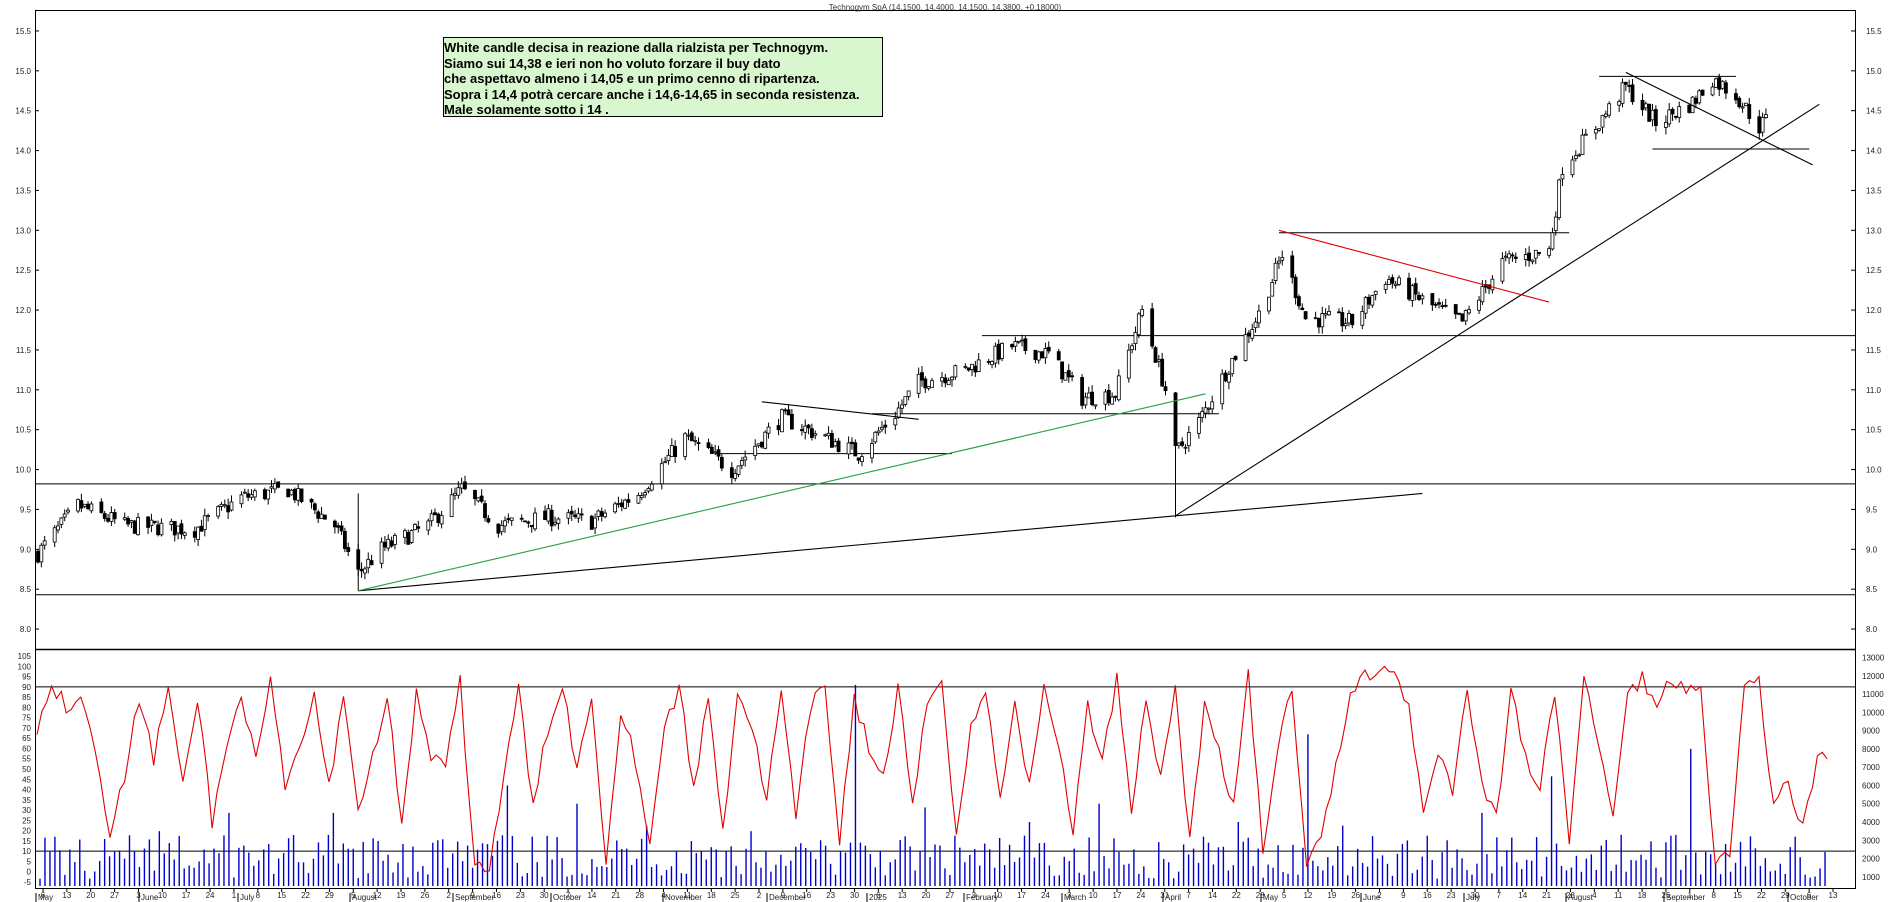  I want to click on month-label: December, so click(787, 897).